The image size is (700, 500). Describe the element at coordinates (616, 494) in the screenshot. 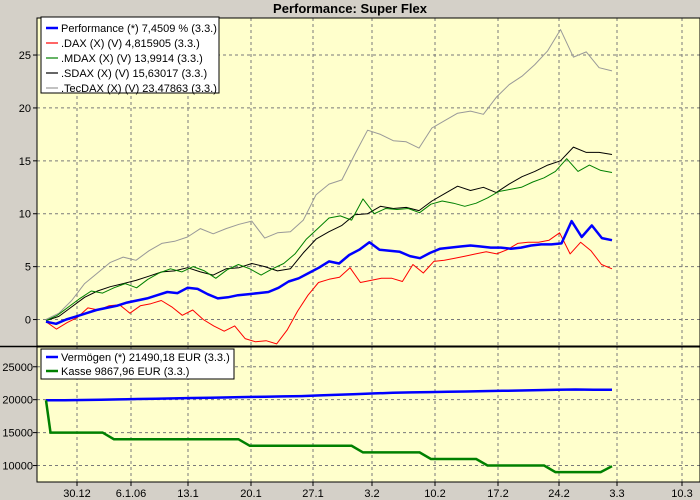

I see `x-tick-label: 3.3` at that location.